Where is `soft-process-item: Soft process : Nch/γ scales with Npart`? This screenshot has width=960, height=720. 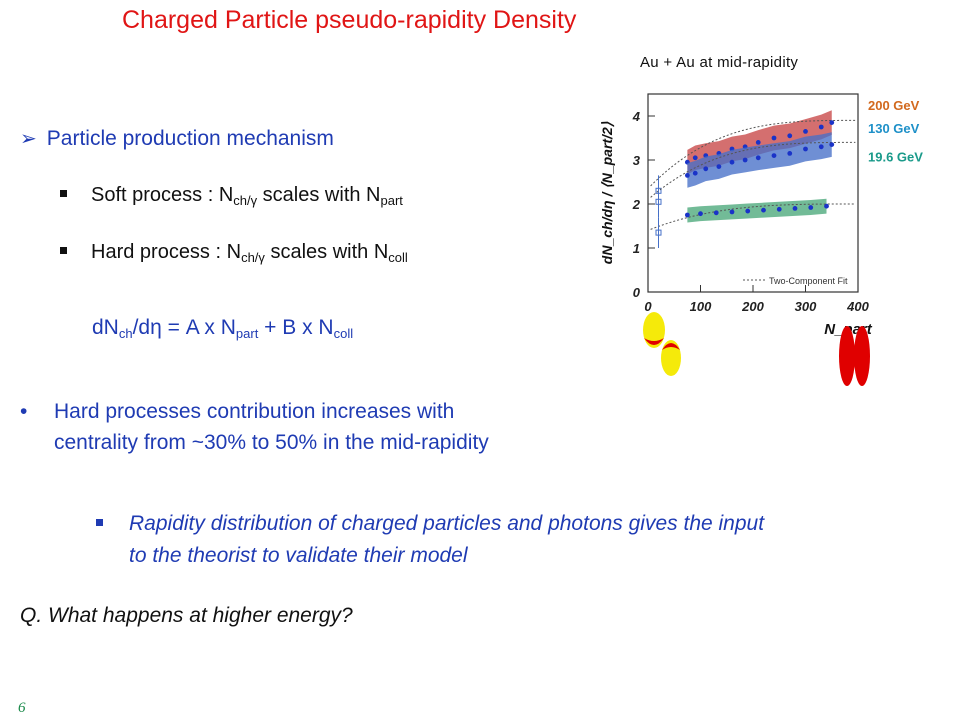
soft-process-item: Soft process : Nch/γ scales with Npart is located at coordinates (231, 196).